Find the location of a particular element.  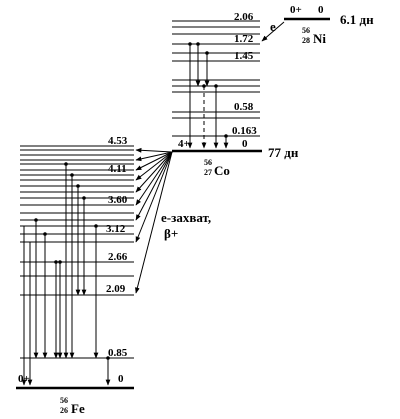

decay-mode-line2: β+ is located at coordinates (171, 233).